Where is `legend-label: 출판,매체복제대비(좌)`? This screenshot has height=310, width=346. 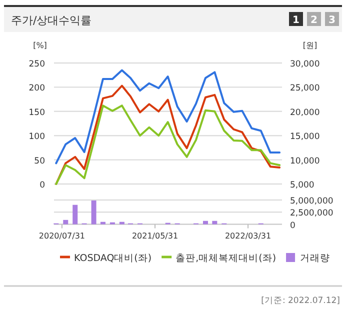 legend-label: 출판,매체복제대비(좌) is located at coordinates (226, 258).